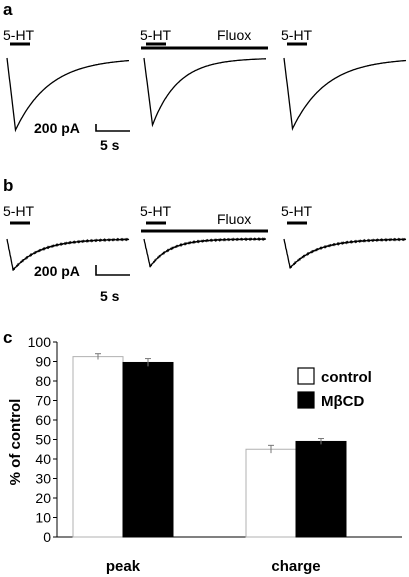  What do you see at coordinates (234, 219) in the screenshot?
I see `panel-b-fluox-label: Fluox` at bounding box center [234, 219].